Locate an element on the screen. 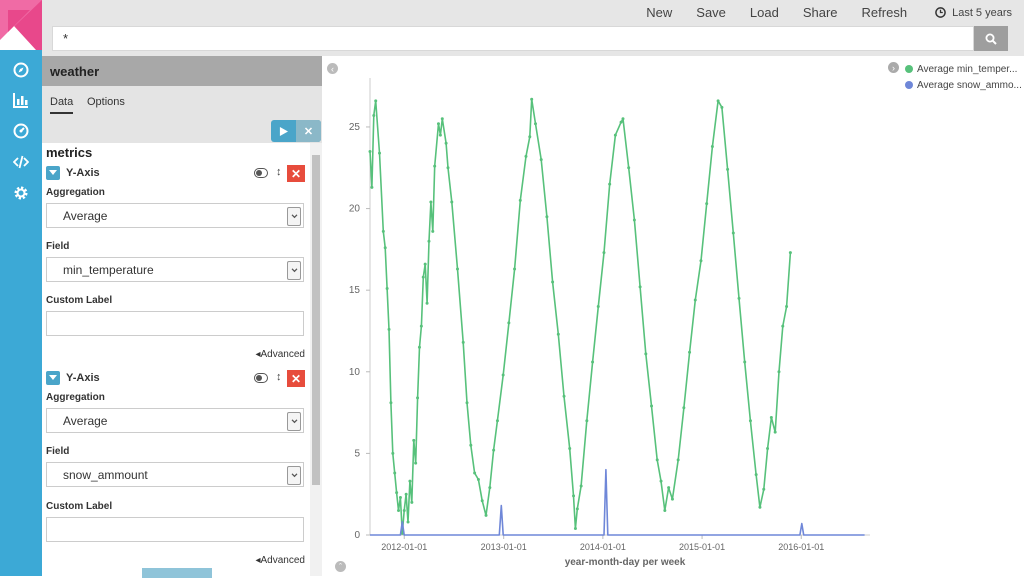  x-tick-label: 2012-01-01 is located at coordinates (404, 547).